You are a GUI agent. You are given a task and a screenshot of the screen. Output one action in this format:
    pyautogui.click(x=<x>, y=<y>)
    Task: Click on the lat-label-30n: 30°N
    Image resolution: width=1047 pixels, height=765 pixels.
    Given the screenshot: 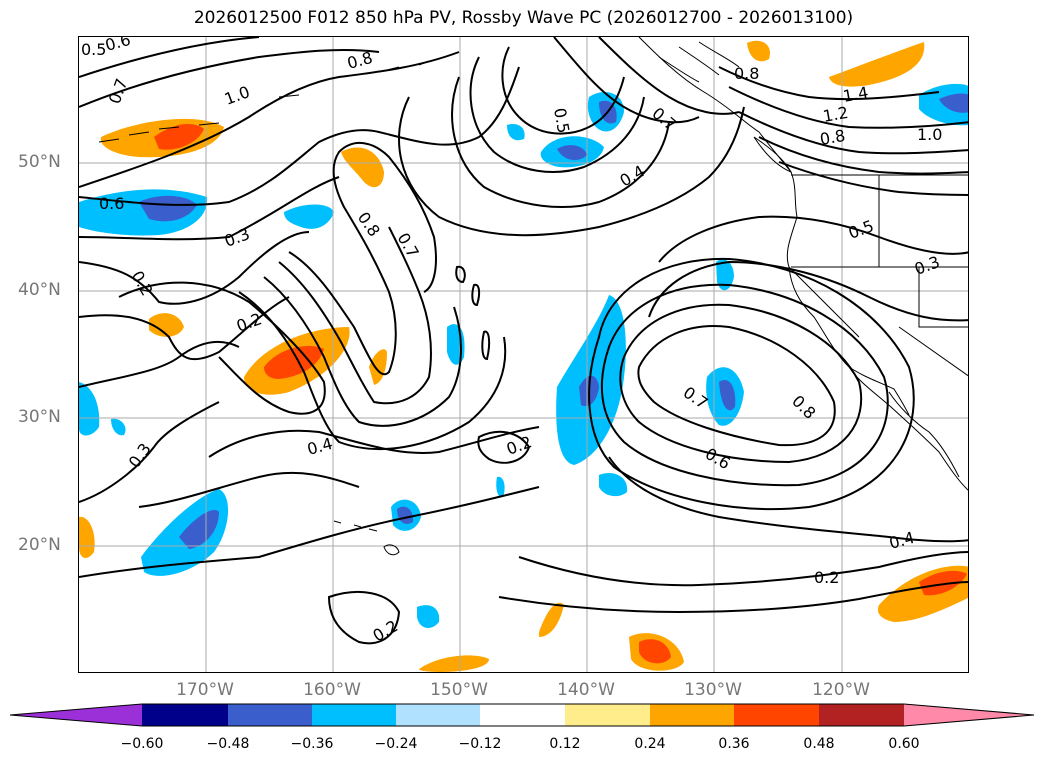 What is the action you would take?
    pyautogui.click(x=39, y=417)
    